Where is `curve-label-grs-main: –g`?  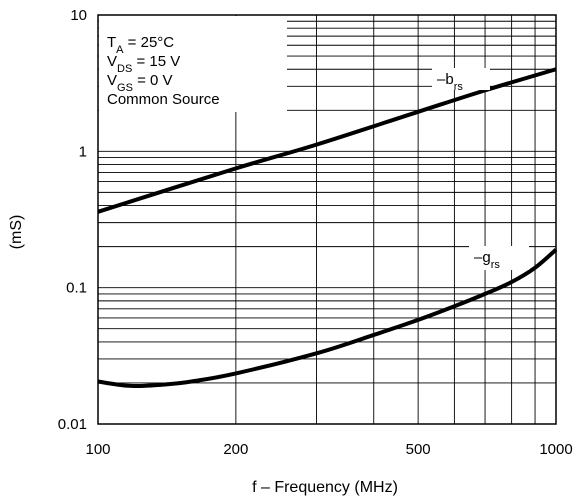 curve-label-grs-main: –g is located at coordinates (482, 257).